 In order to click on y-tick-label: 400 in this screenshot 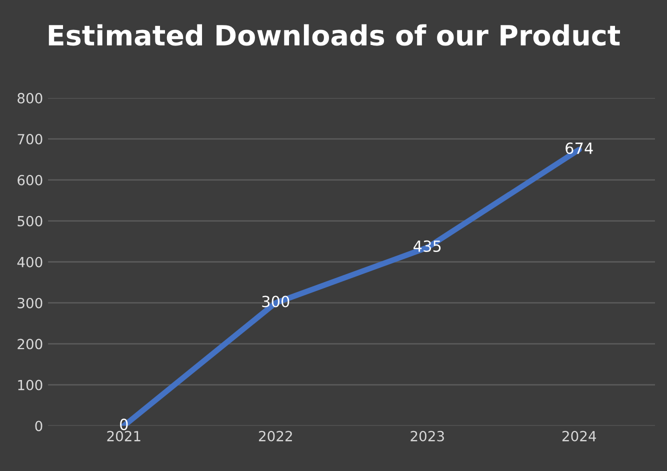, I will do `click(29, 262)`.